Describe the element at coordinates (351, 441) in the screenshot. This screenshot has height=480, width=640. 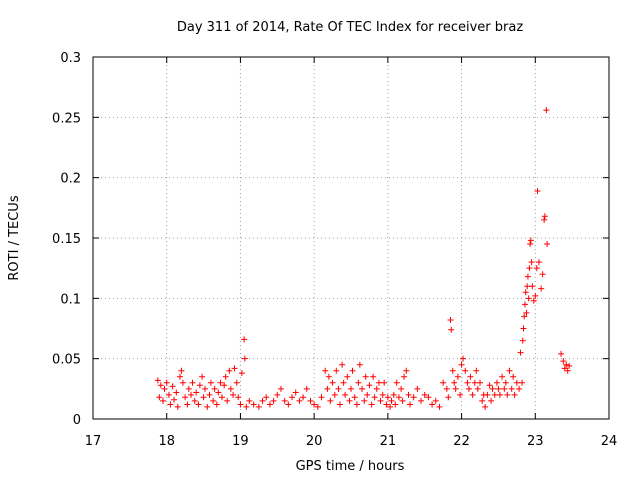
I see `x-tick-labels: 17 18 19 20 21 22 23 24` at that location.